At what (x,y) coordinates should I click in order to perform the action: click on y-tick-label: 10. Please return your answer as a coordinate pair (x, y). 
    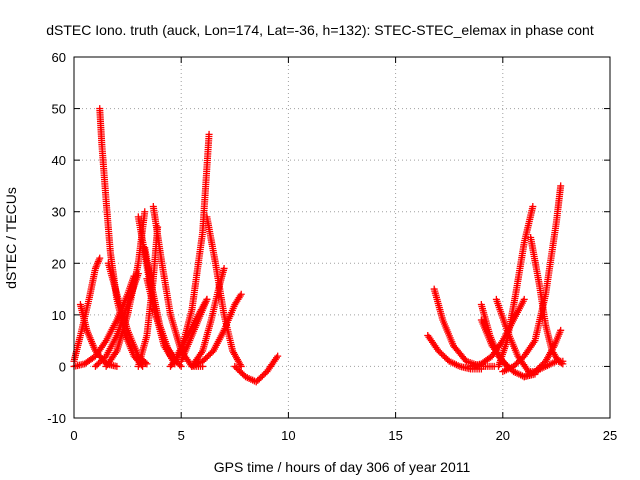
    Looking at the image, I should click on (59, 315).